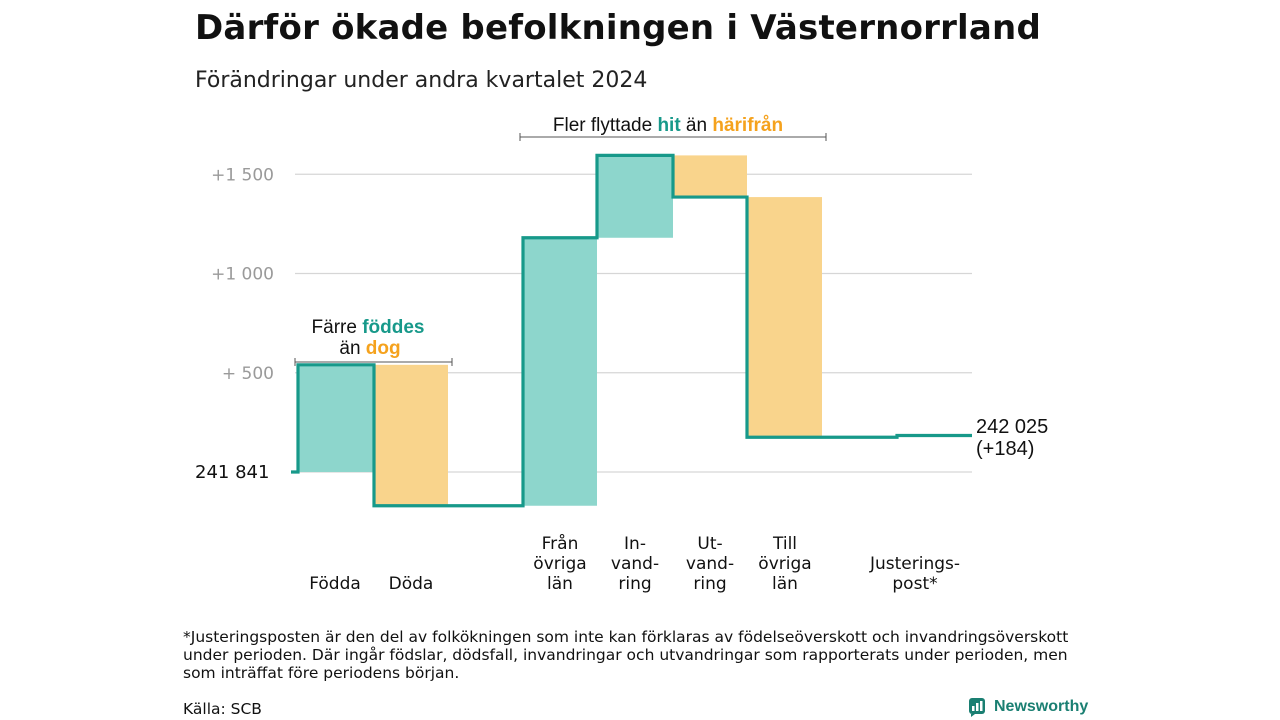 The image size is (1280, 720). What do you see at coordinates (559, 563) in the screenshot?
I see `category-label-2: Från övriga län` at bounding box center [559, 563].